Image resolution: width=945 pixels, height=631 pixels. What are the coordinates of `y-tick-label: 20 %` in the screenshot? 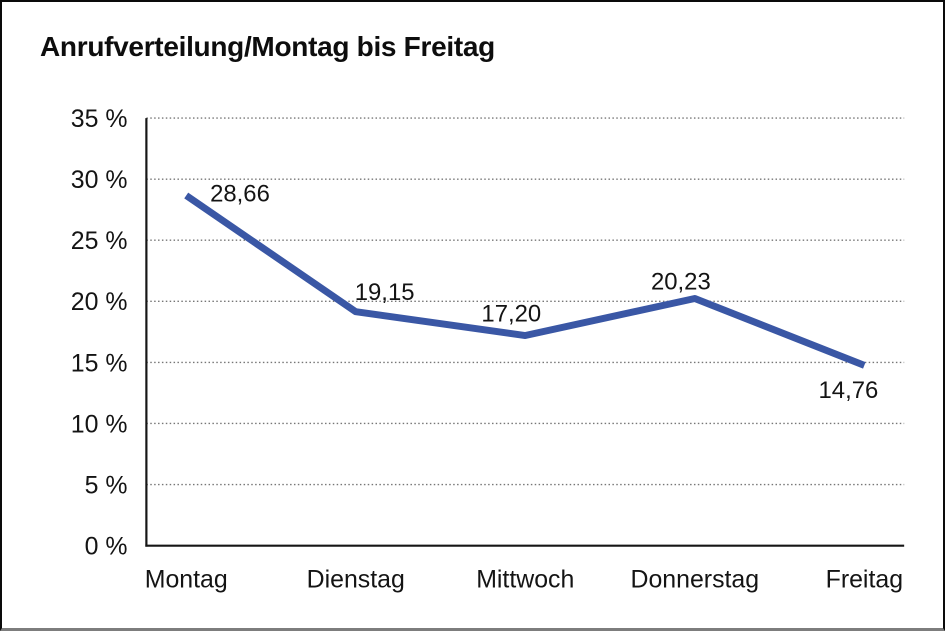 It's located at (99, 302).